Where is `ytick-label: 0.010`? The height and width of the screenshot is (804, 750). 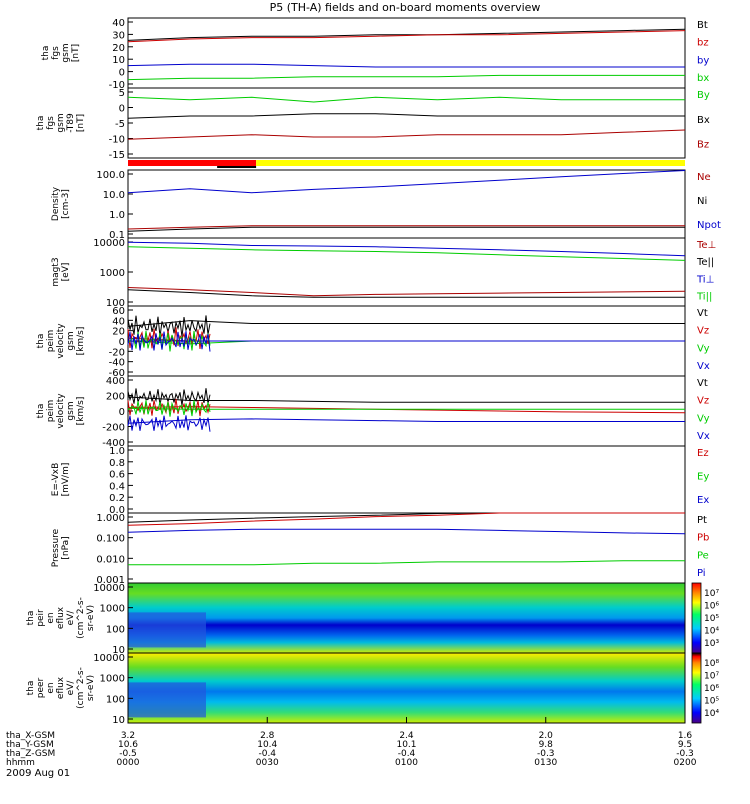
ytick-label: 0.010 is located at coordinates (110, 559).